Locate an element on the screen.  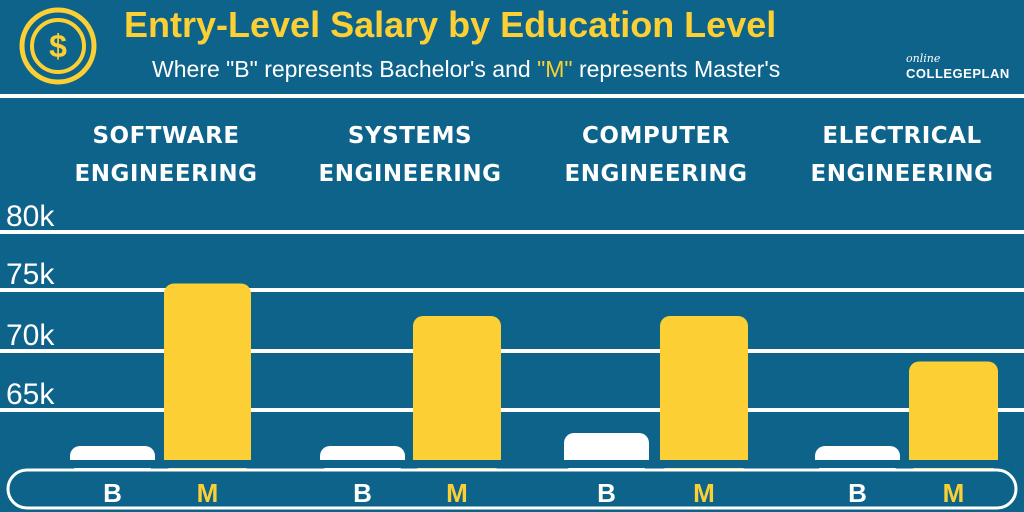
chart-baseline-band is located at coordinates (512, 464).